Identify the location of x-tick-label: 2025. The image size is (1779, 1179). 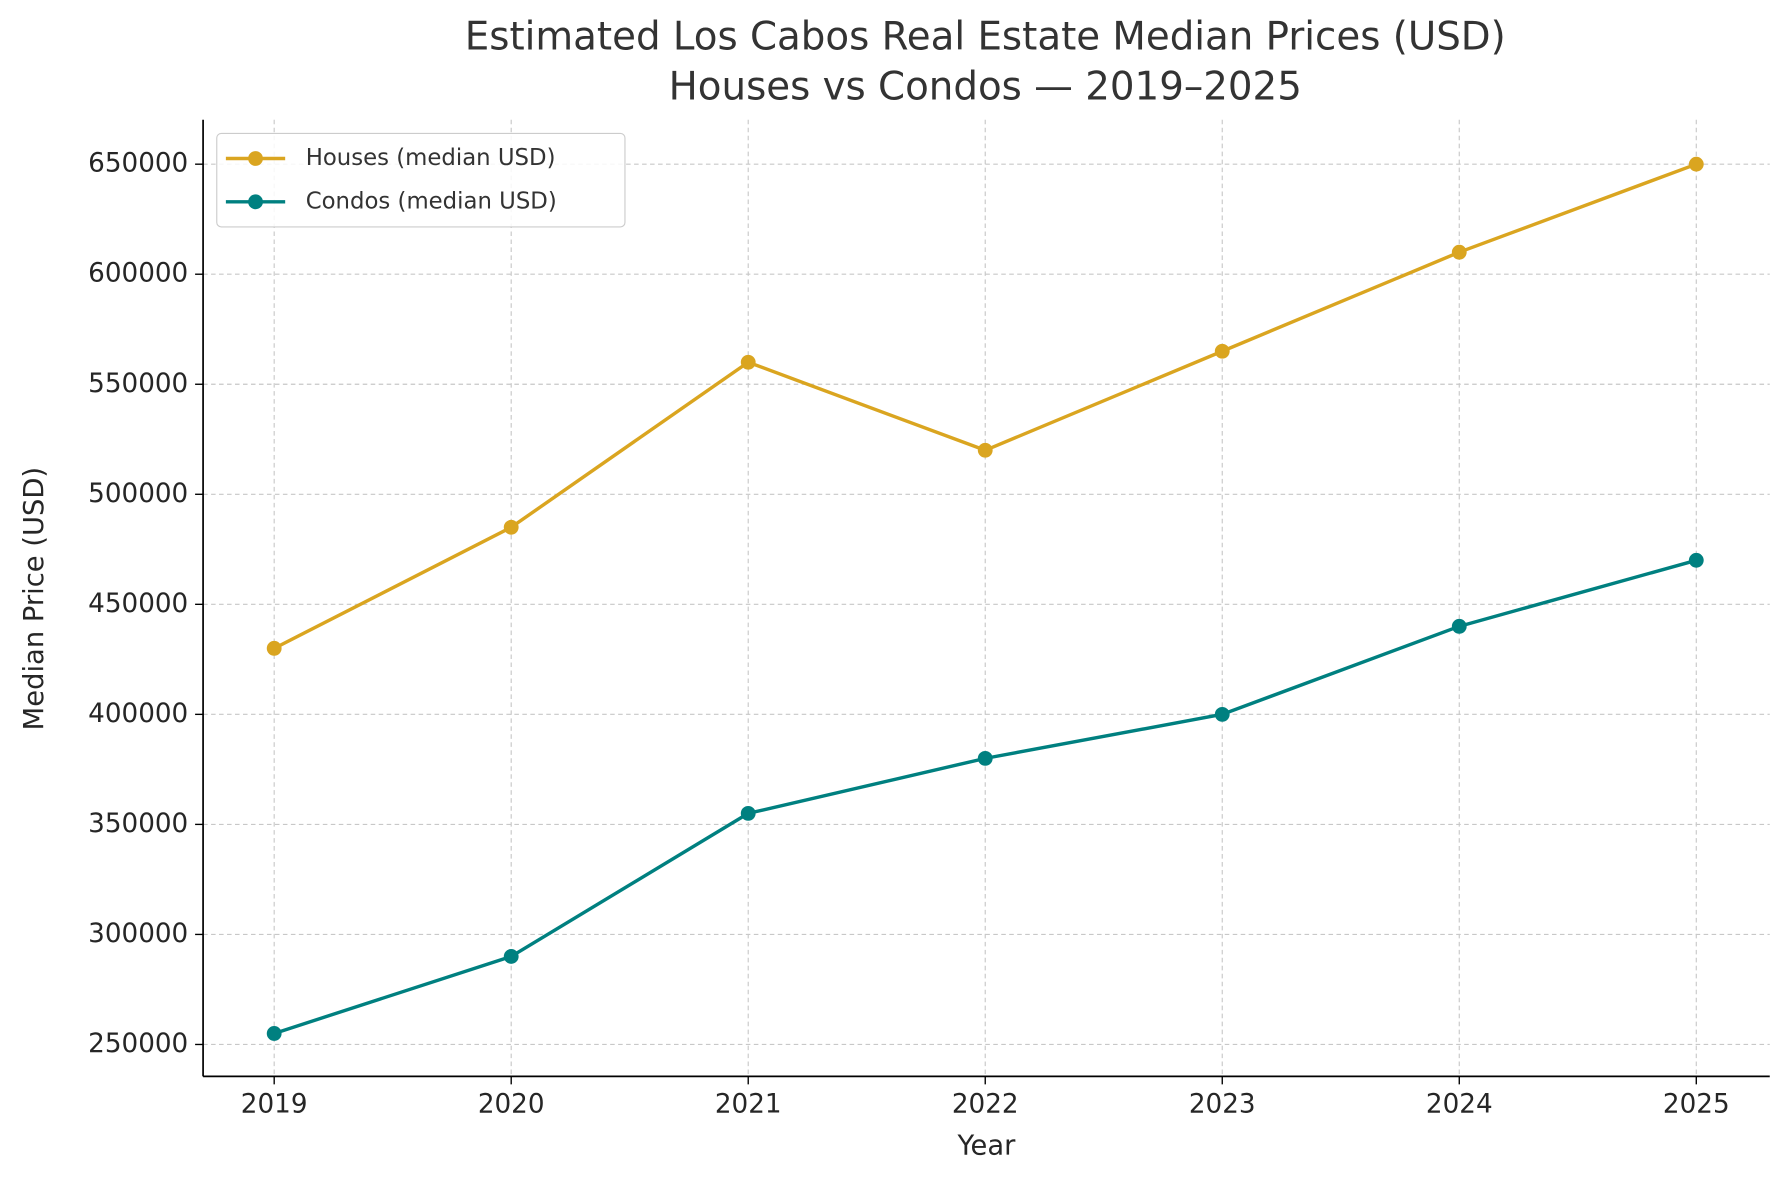
(1696, 1104).